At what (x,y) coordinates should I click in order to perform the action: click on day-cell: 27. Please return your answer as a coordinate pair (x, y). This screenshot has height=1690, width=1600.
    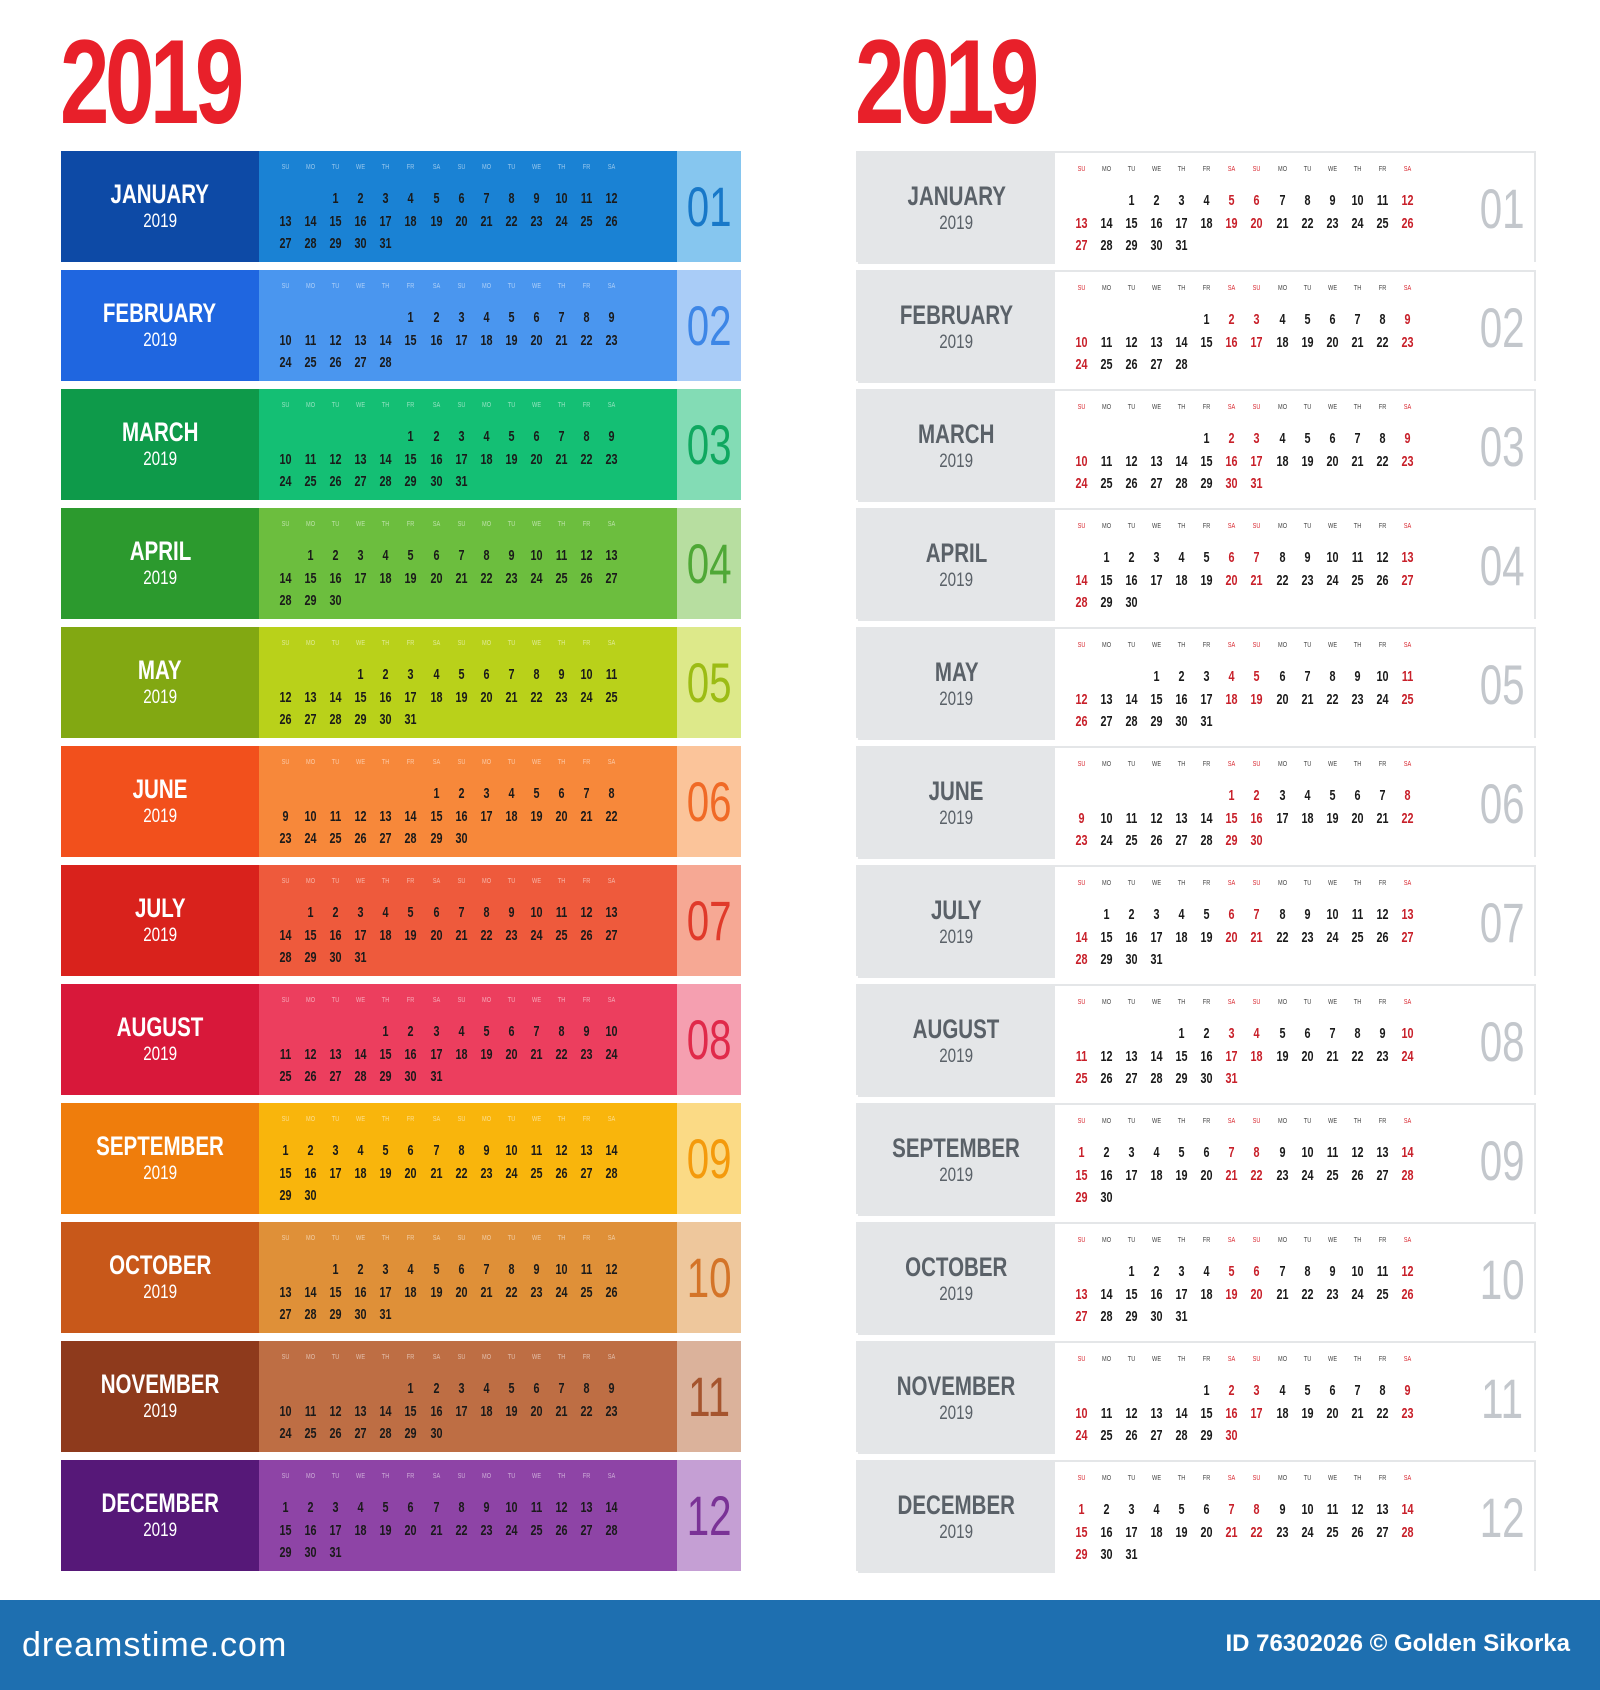
    Looking at the image, I should click on (1382, 1532).